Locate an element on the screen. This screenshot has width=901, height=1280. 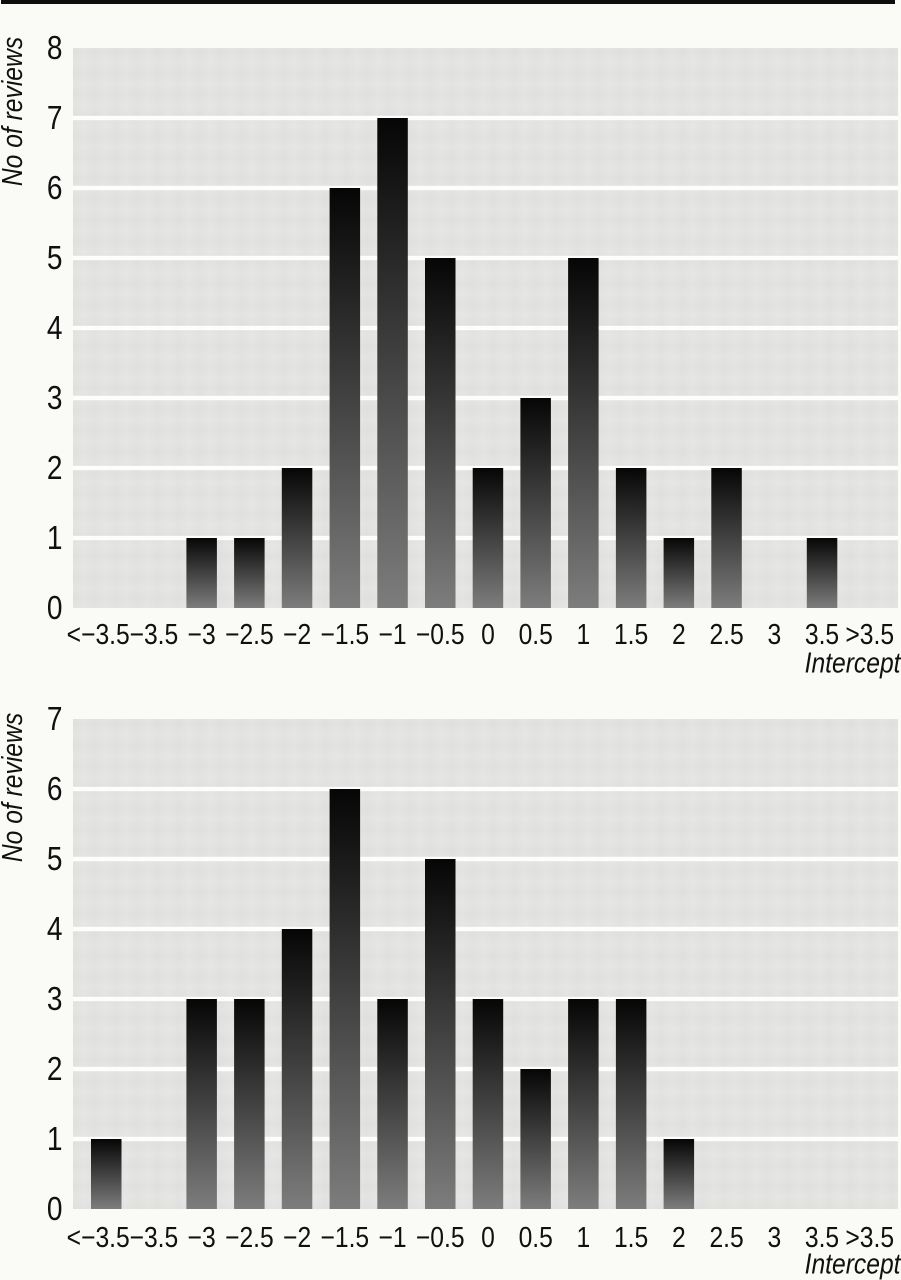
svg-text: 8 is located at coordinates (55, 48).